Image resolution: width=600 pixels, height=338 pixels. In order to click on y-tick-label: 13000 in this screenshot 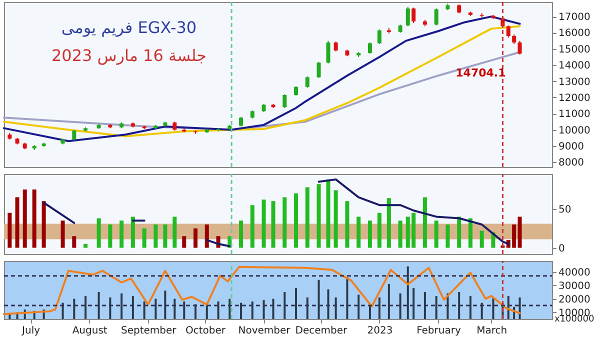, I will do `click(574, 82)`.